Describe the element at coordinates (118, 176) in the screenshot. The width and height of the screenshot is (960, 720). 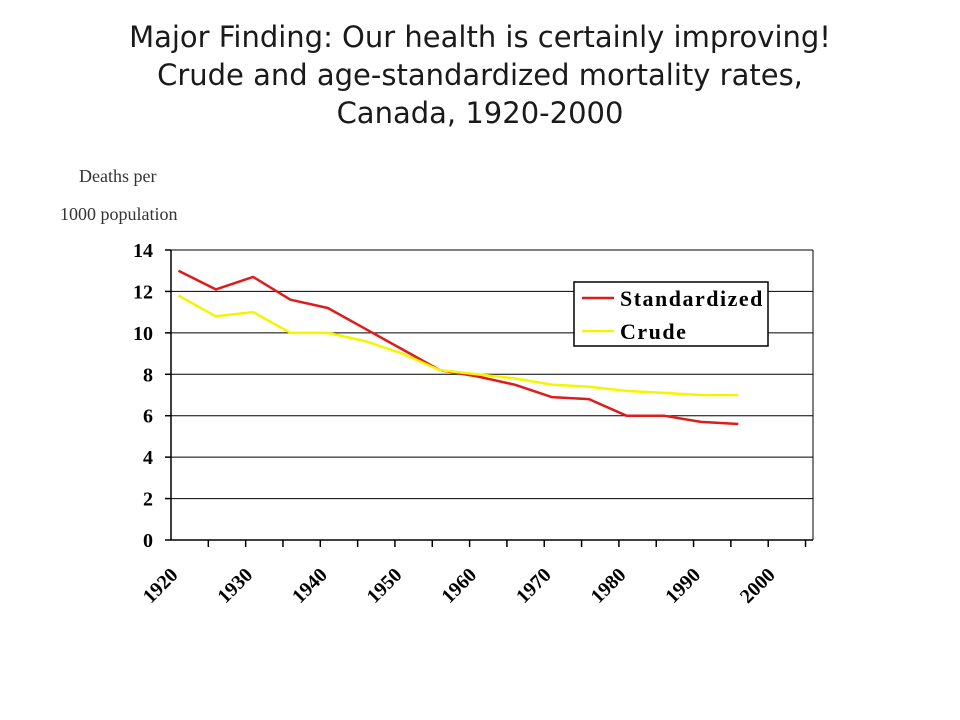
I see `y-axis-label-line-1: Deaths per` at that location.